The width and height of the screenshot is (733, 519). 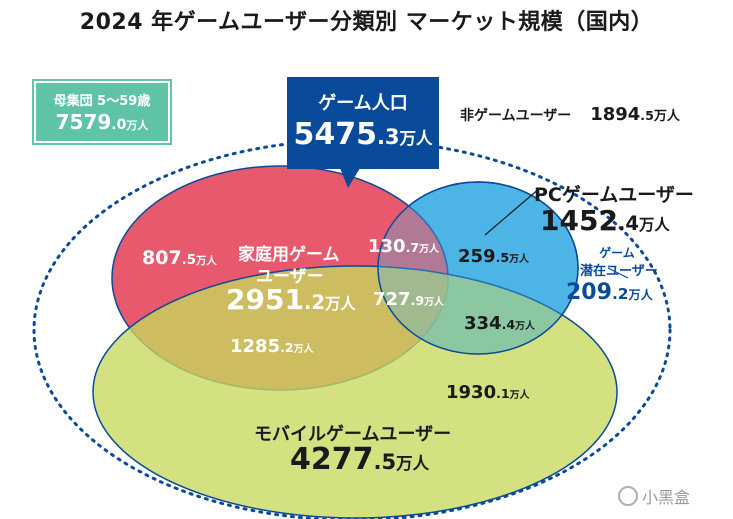 I want to click on console-users-label2: ユーザー, so click(x=290, y=277).